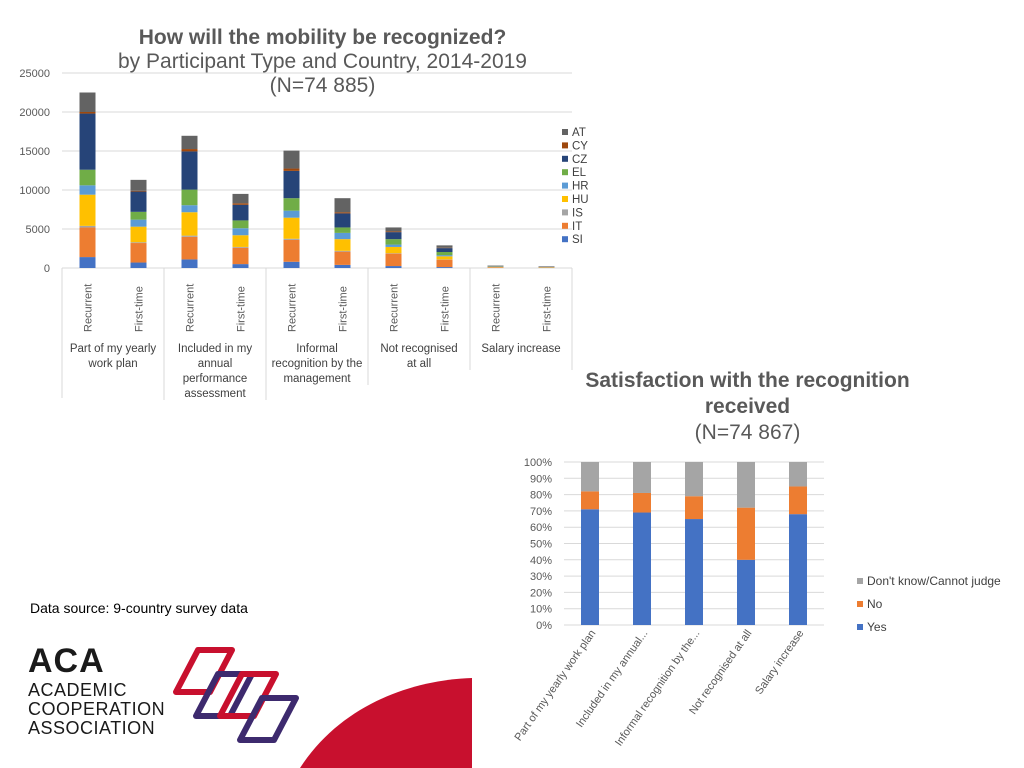 Image resolution: width=1024 pixels, height=768 pixels. Describe the element at coordinates (565, 145) in the screenshot. I see `legend-swatch-cy` at that location.